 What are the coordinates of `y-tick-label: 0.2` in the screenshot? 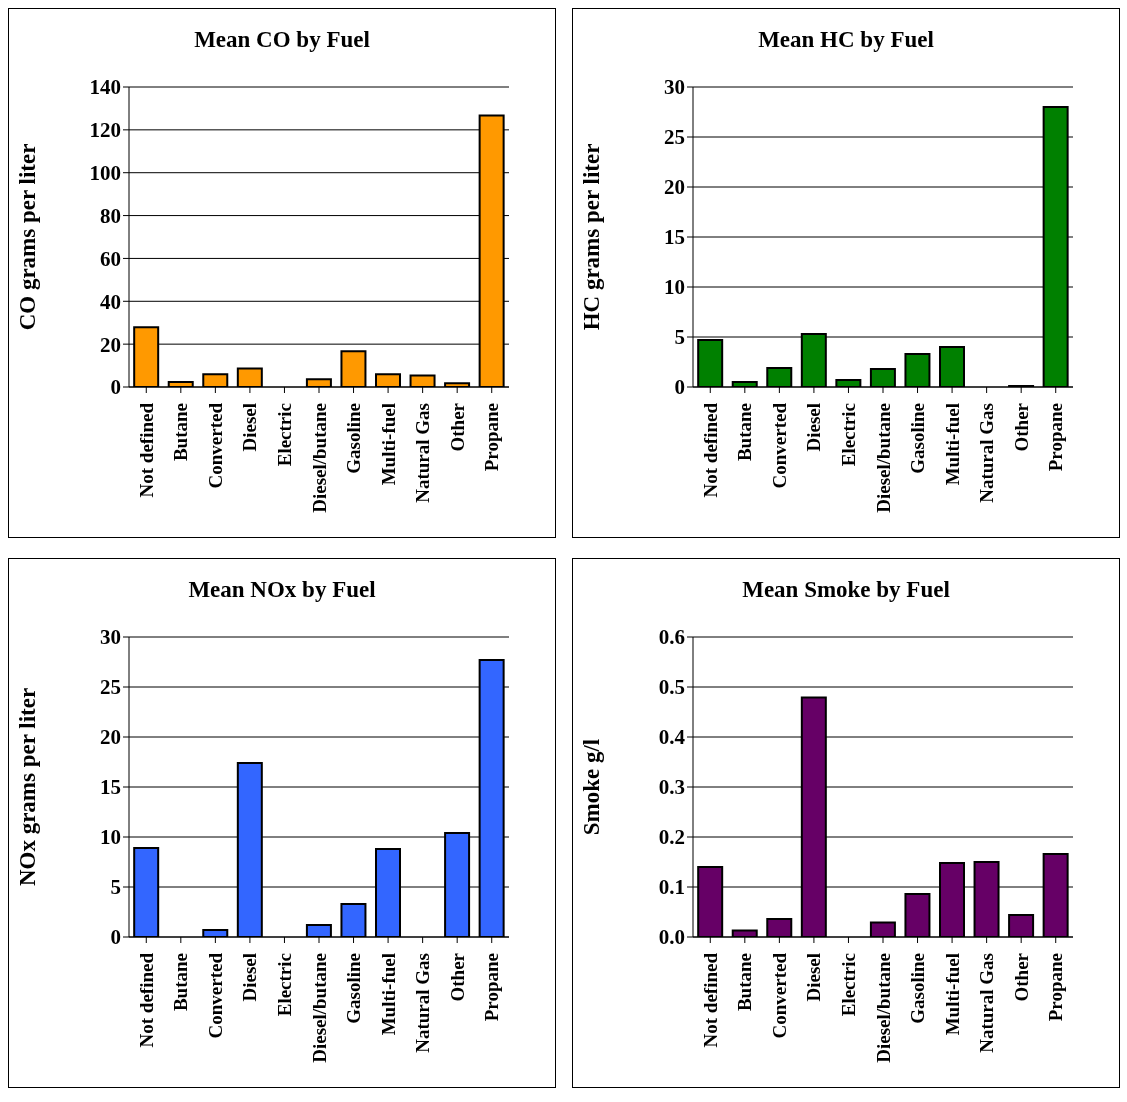 It's located at (671, 837).